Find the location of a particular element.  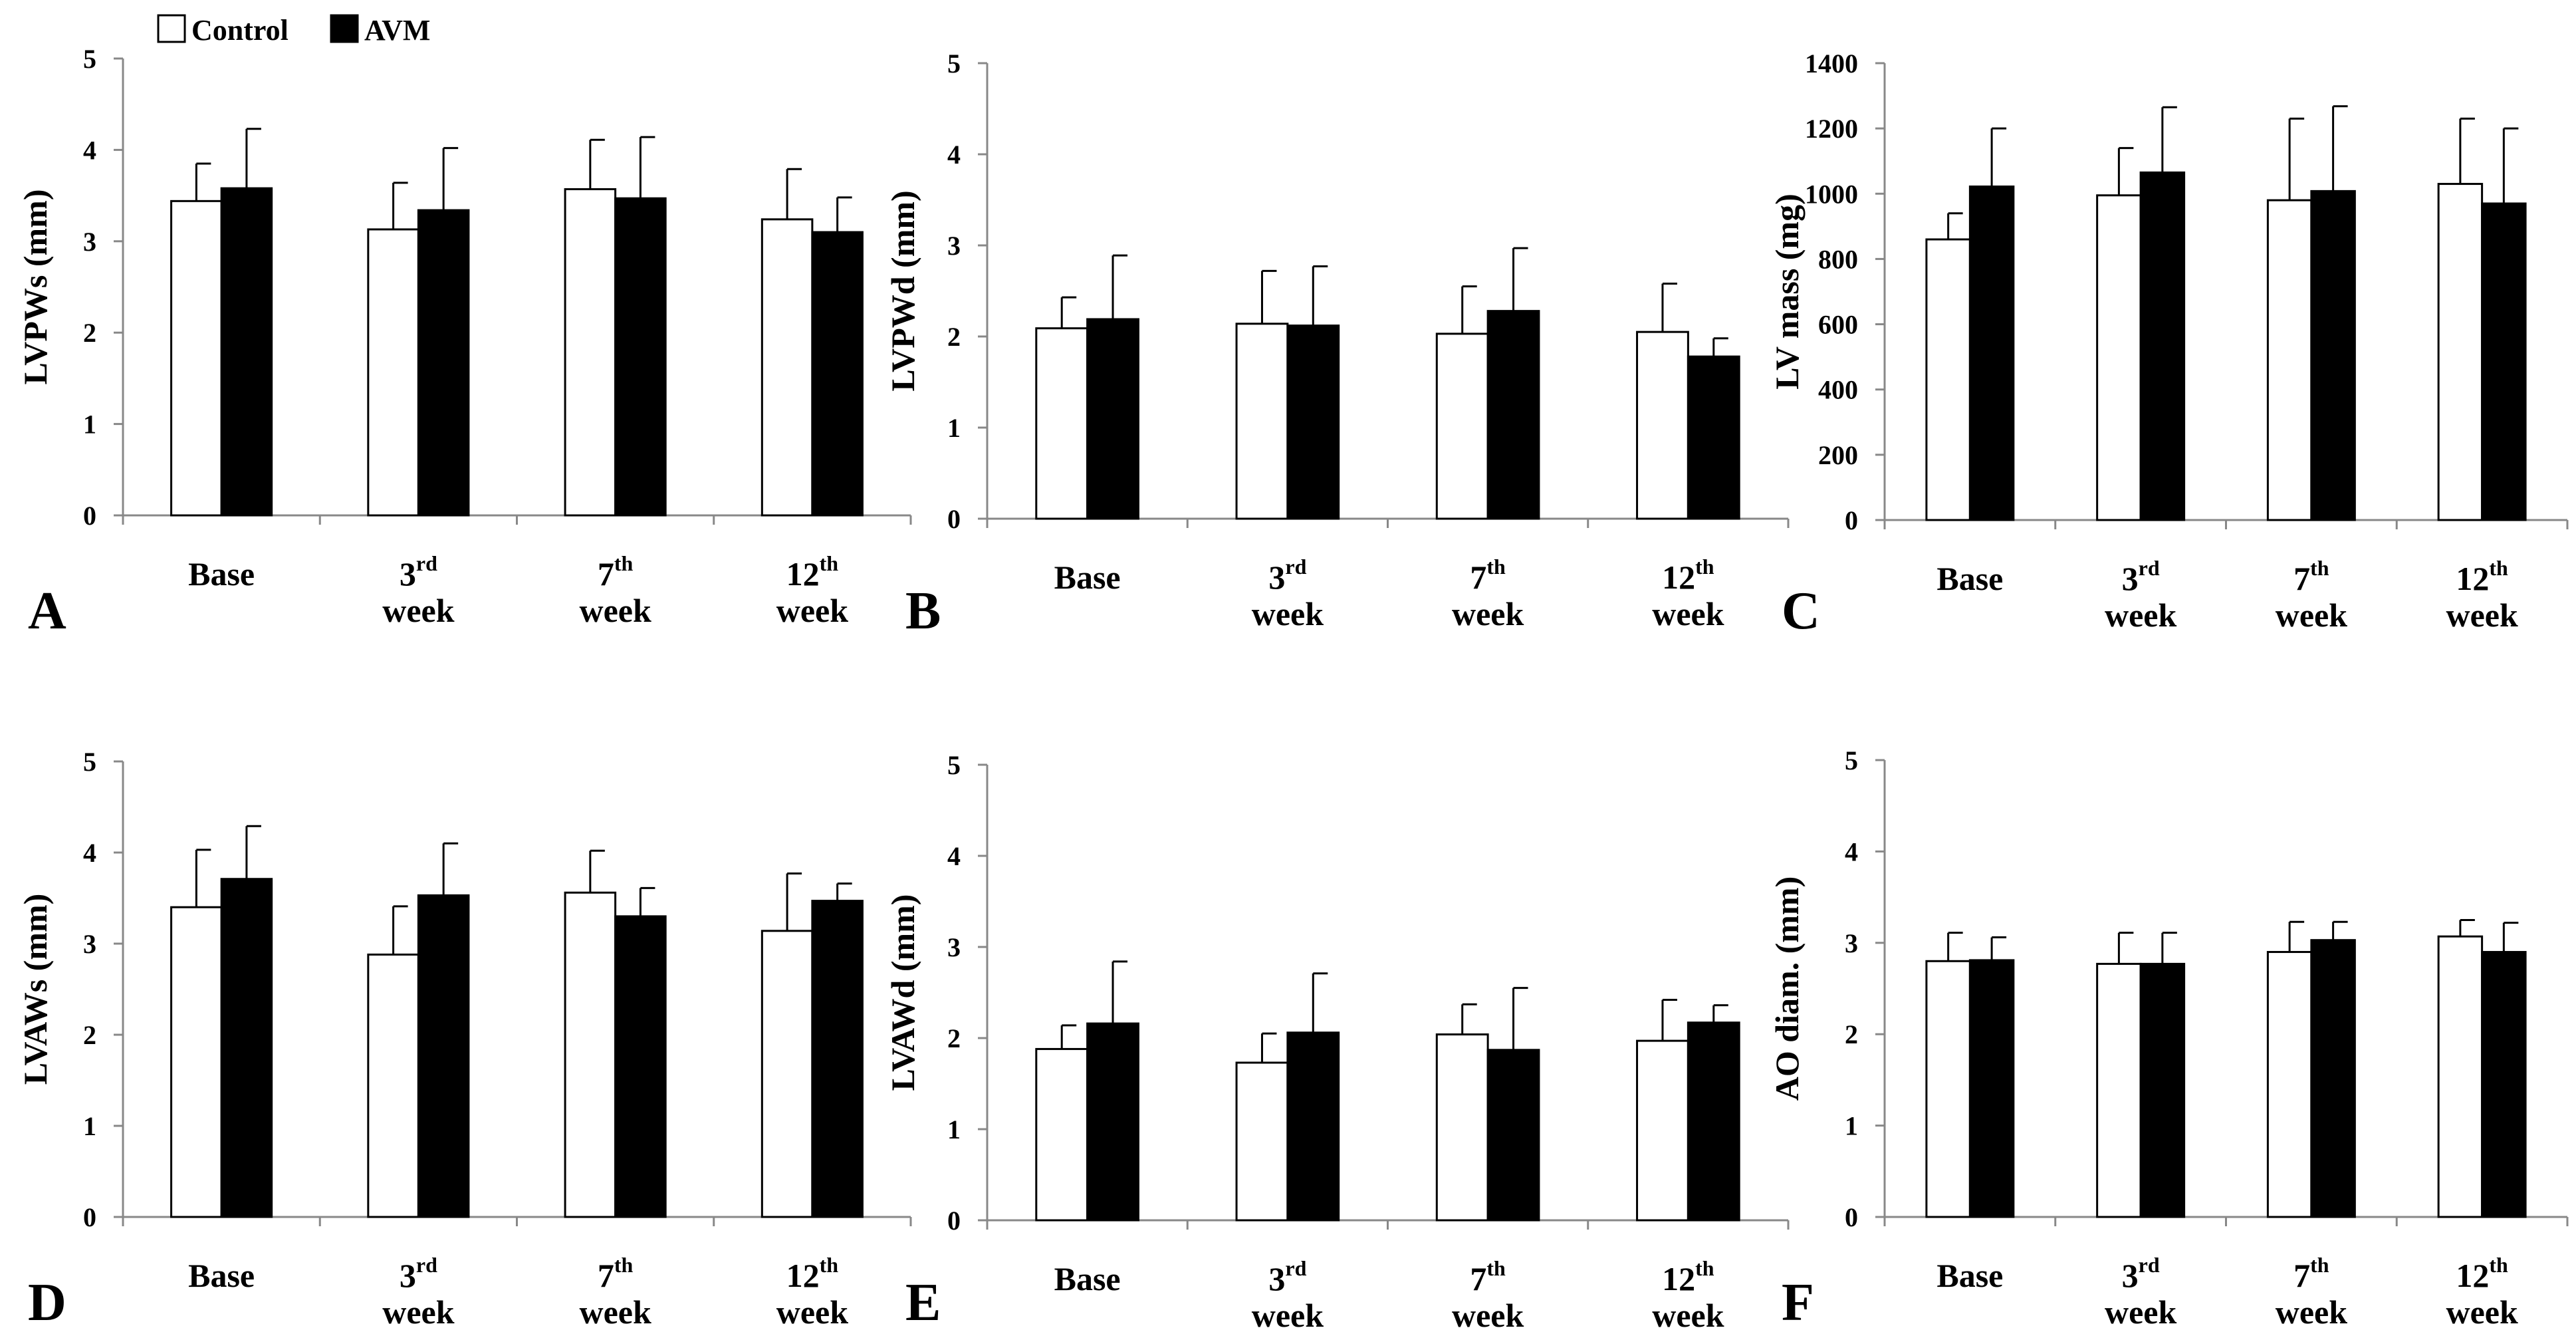

legend-swatch-avm is located at coordinates (345, 28).